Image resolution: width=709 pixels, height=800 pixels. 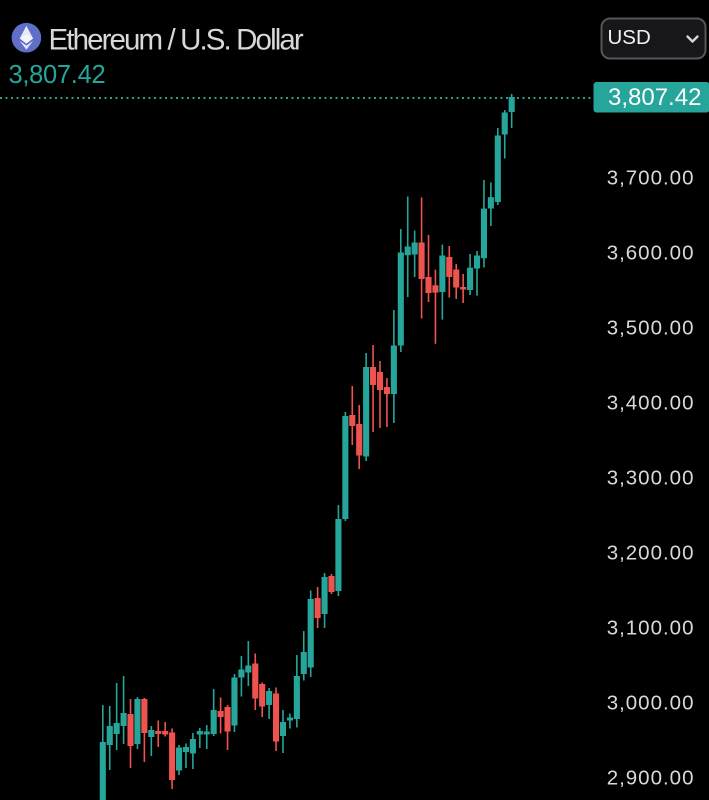 What do you see at coordinates (629, 37) in the screenshot?
I see `svg-text: USD` at bounding box center [629, 37].